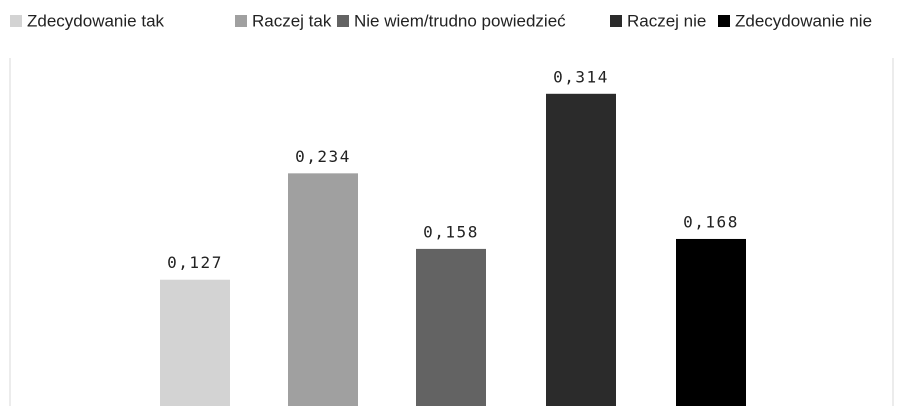 This screenshot has height=406, width=900. What do you see at coordinates (96, 20) in the screenshot?
I see `legend-label: Zdecydowanie tak` at bounding box center [96, 20].